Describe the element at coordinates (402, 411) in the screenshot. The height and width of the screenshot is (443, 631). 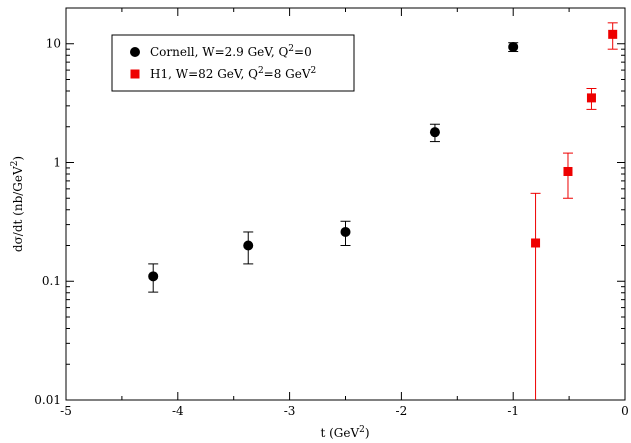
I see `x-tick-label: -2` at that location.